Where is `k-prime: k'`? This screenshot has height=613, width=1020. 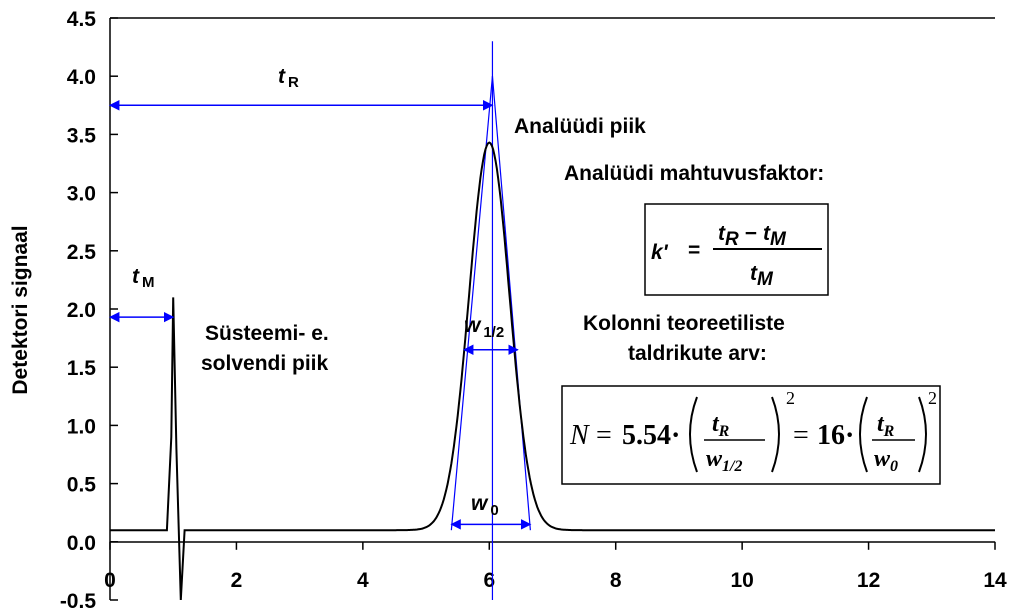
k-prime: k' is located at coordinates (660, 252).